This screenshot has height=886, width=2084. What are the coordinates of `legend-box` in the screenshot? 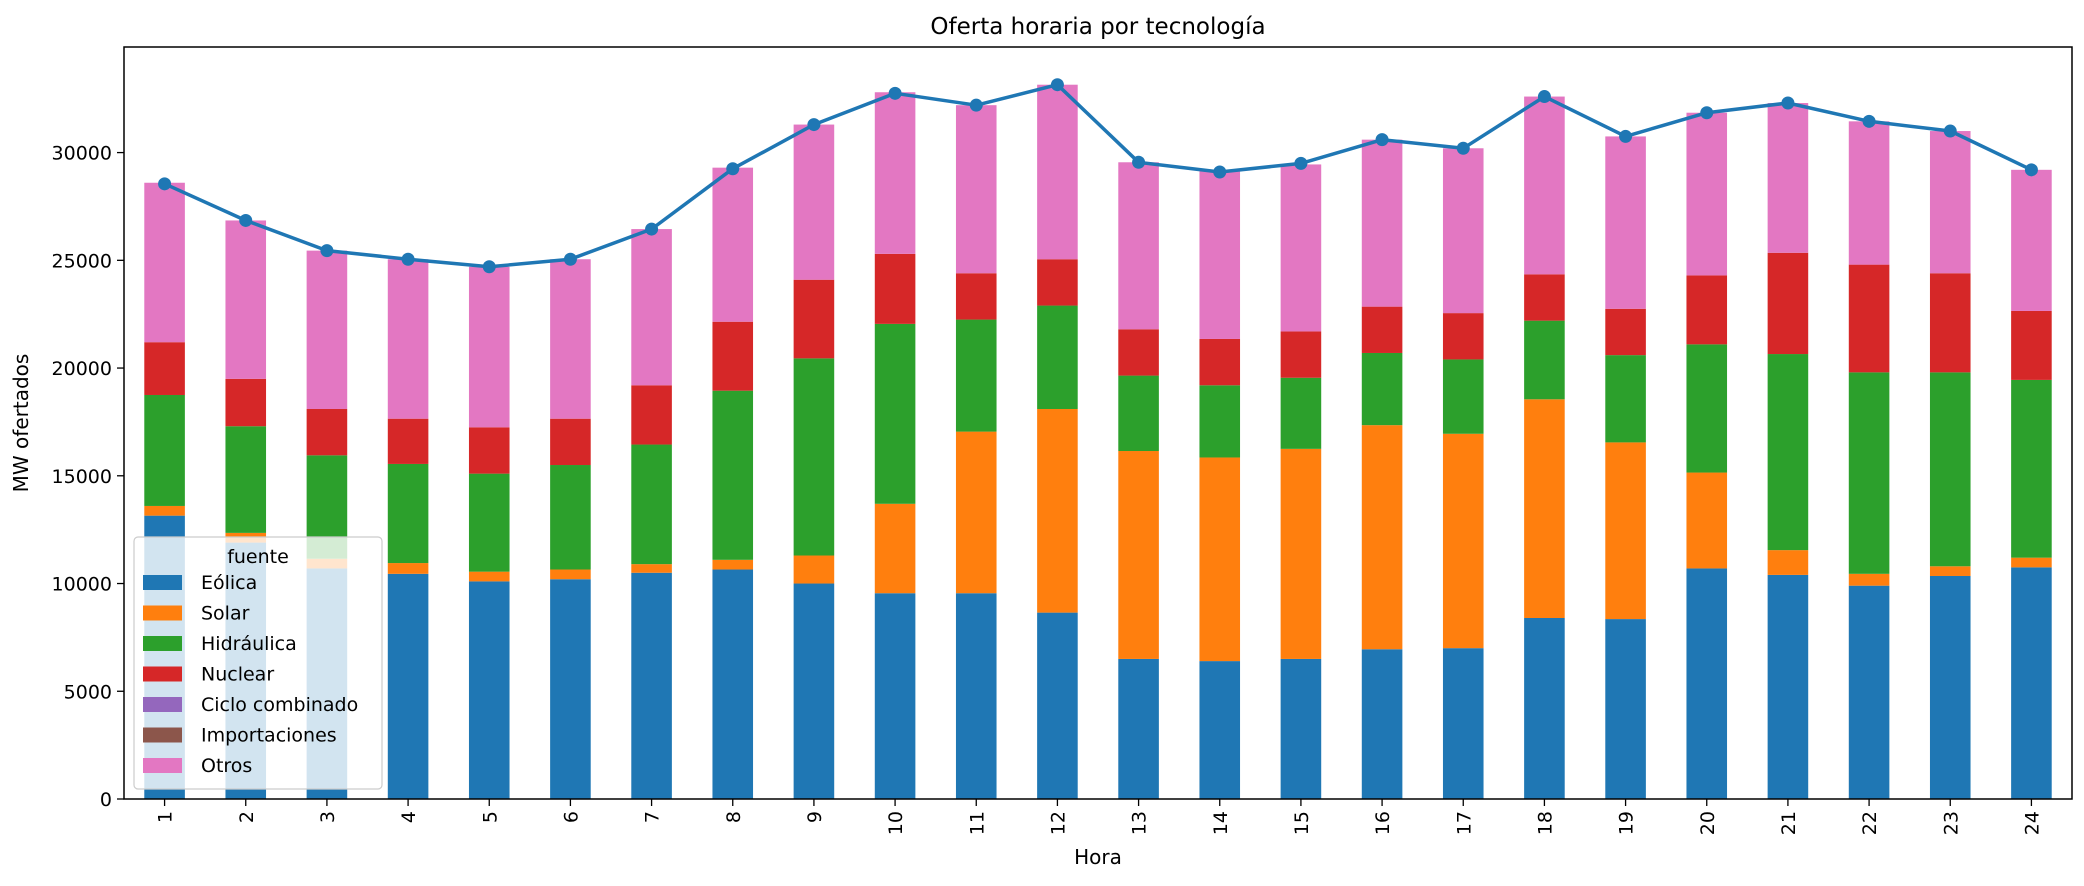 It's located at (258, 663).